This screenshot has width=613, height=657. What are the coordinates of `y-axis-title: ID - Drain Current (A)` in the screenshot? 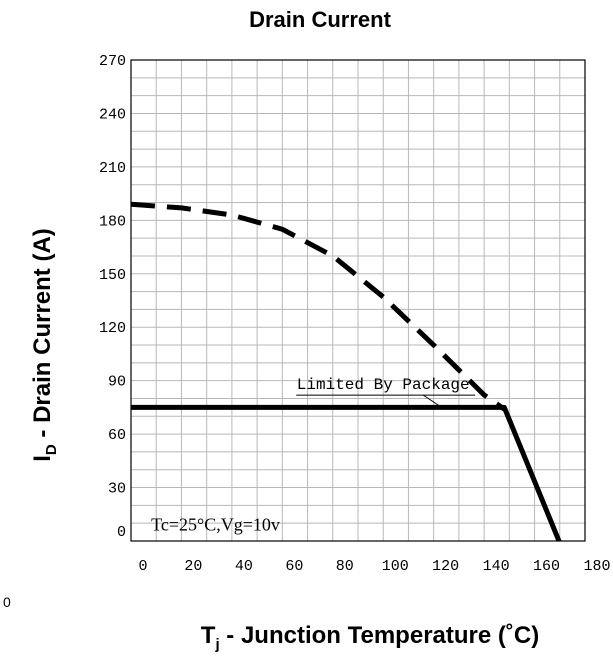 It's located at (44, 345).